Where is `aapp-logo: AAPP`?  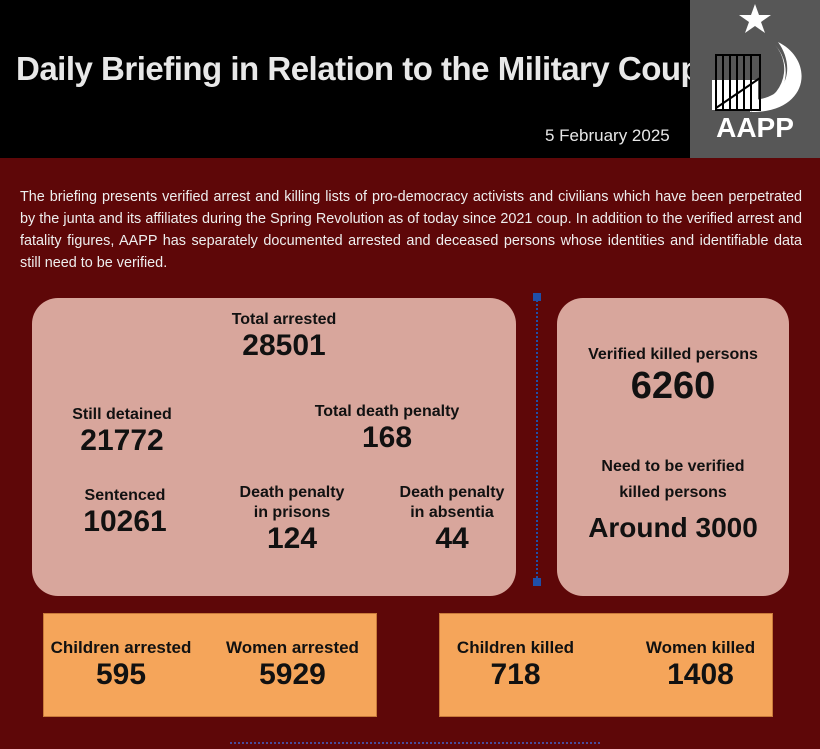 aapp-logo: AAPP is located at coordinates (755, 79).